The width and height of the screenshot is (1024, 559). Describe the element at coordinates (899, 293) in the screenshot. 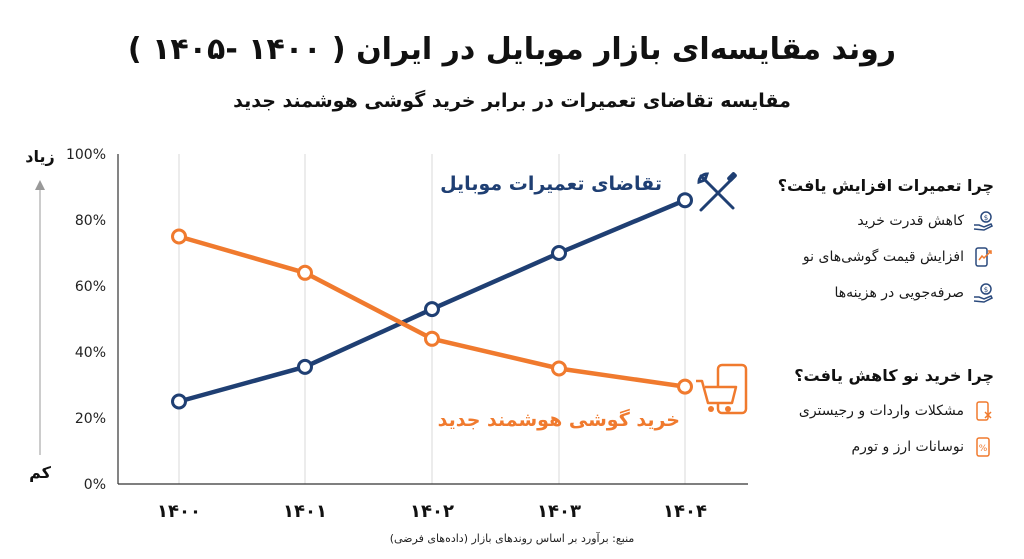

I see `repair-reason-label: صرفه‌جویی در هزینه‌ها` at that location.